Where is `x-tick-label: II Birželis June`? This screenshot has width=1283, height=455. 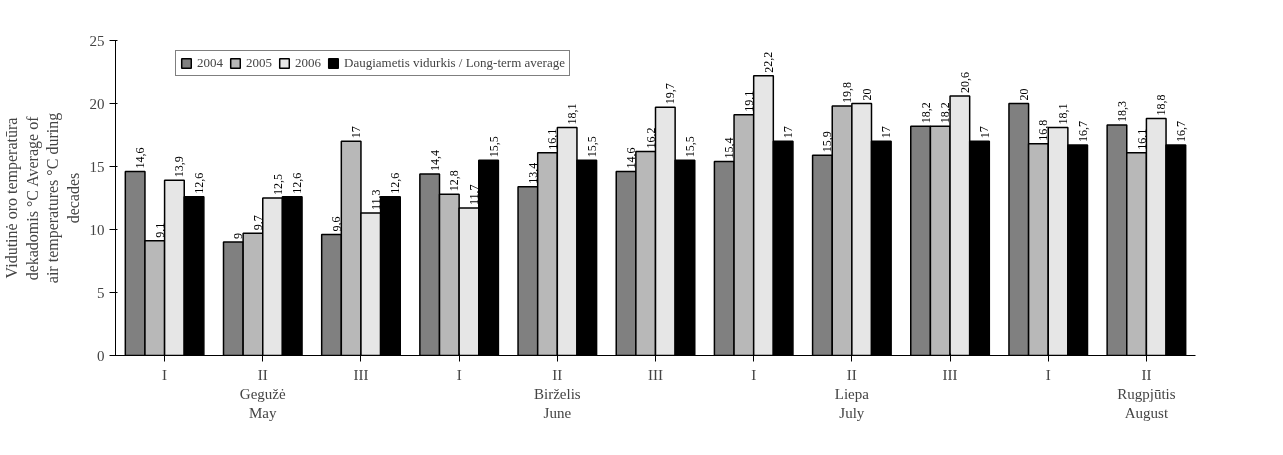
x-tick-label: II Birželis June is located at coordinates (557, 393).